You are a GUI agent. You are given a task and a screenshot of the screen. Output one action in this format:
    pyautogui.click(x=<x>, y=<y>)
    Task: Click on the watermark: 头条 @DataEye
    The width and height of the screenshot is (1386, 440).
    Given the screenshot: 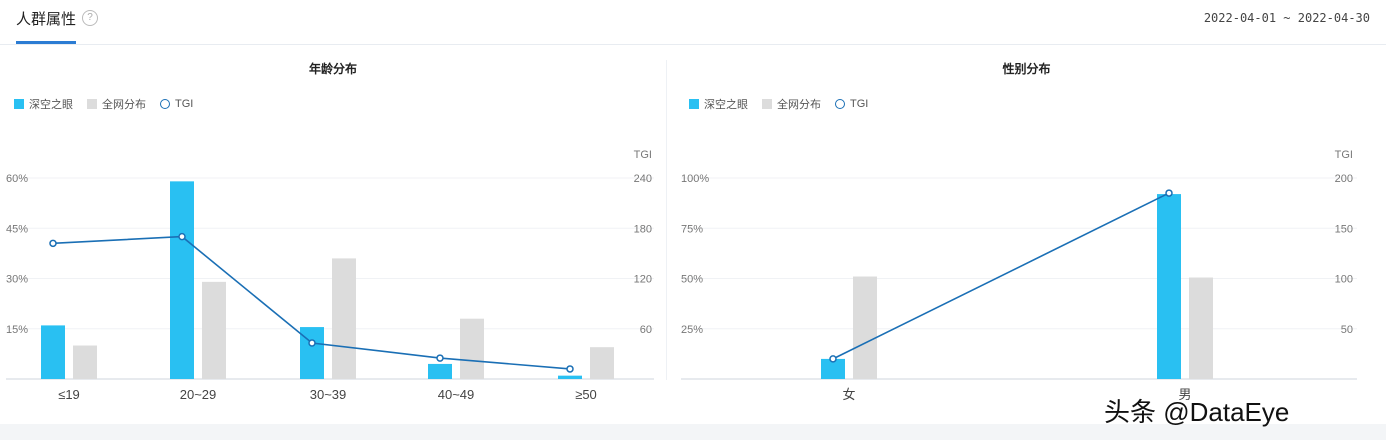 What is the action you would take?
    pyautogui.click(x=1197, y=412)
    